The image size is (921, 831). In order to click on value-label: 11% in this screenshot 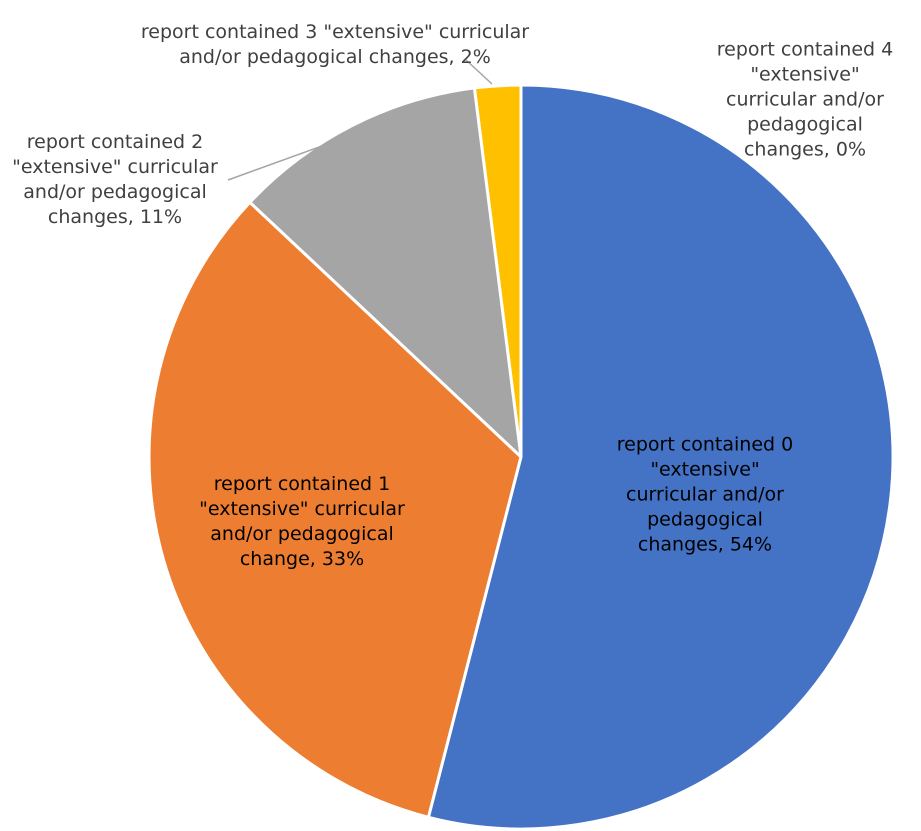, I will do `click(161, 217)`.